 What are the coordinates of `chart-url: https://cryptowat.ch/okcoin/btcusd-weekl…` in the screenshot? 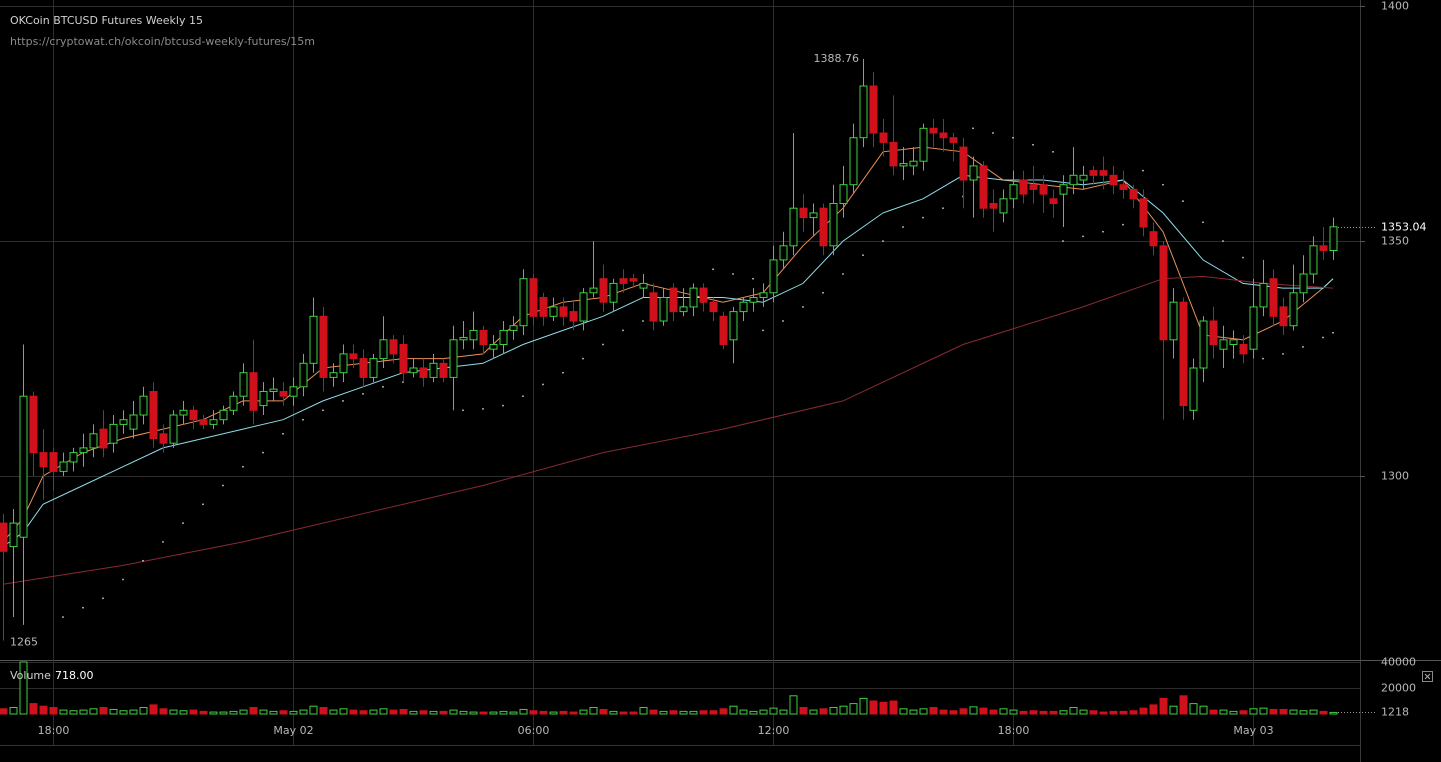 It's located at (162, 41).